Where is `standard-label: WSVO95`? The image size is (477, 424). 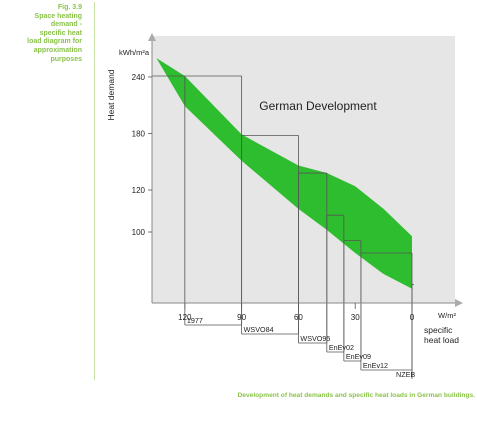 standard-label: WSVO95 is located at coordinates (315, 338).